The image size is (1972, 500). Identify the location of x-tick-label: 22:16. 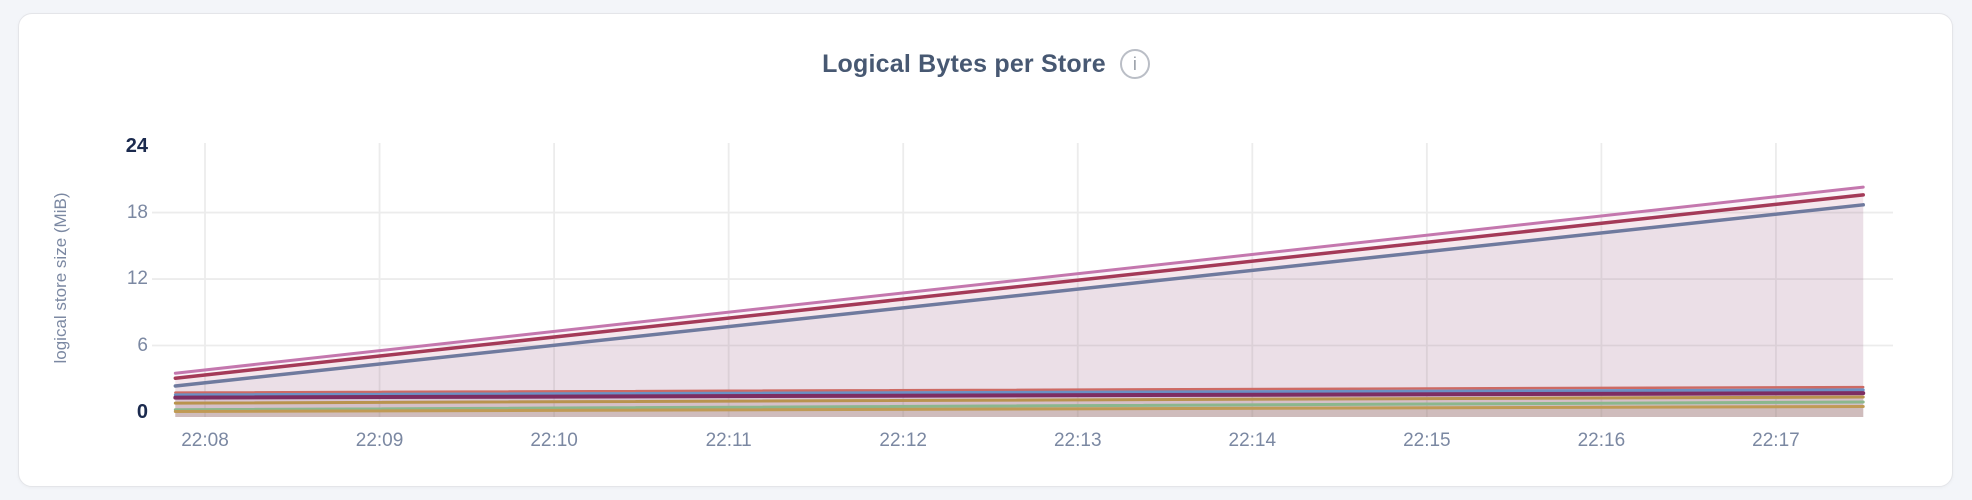
(1601, 440).